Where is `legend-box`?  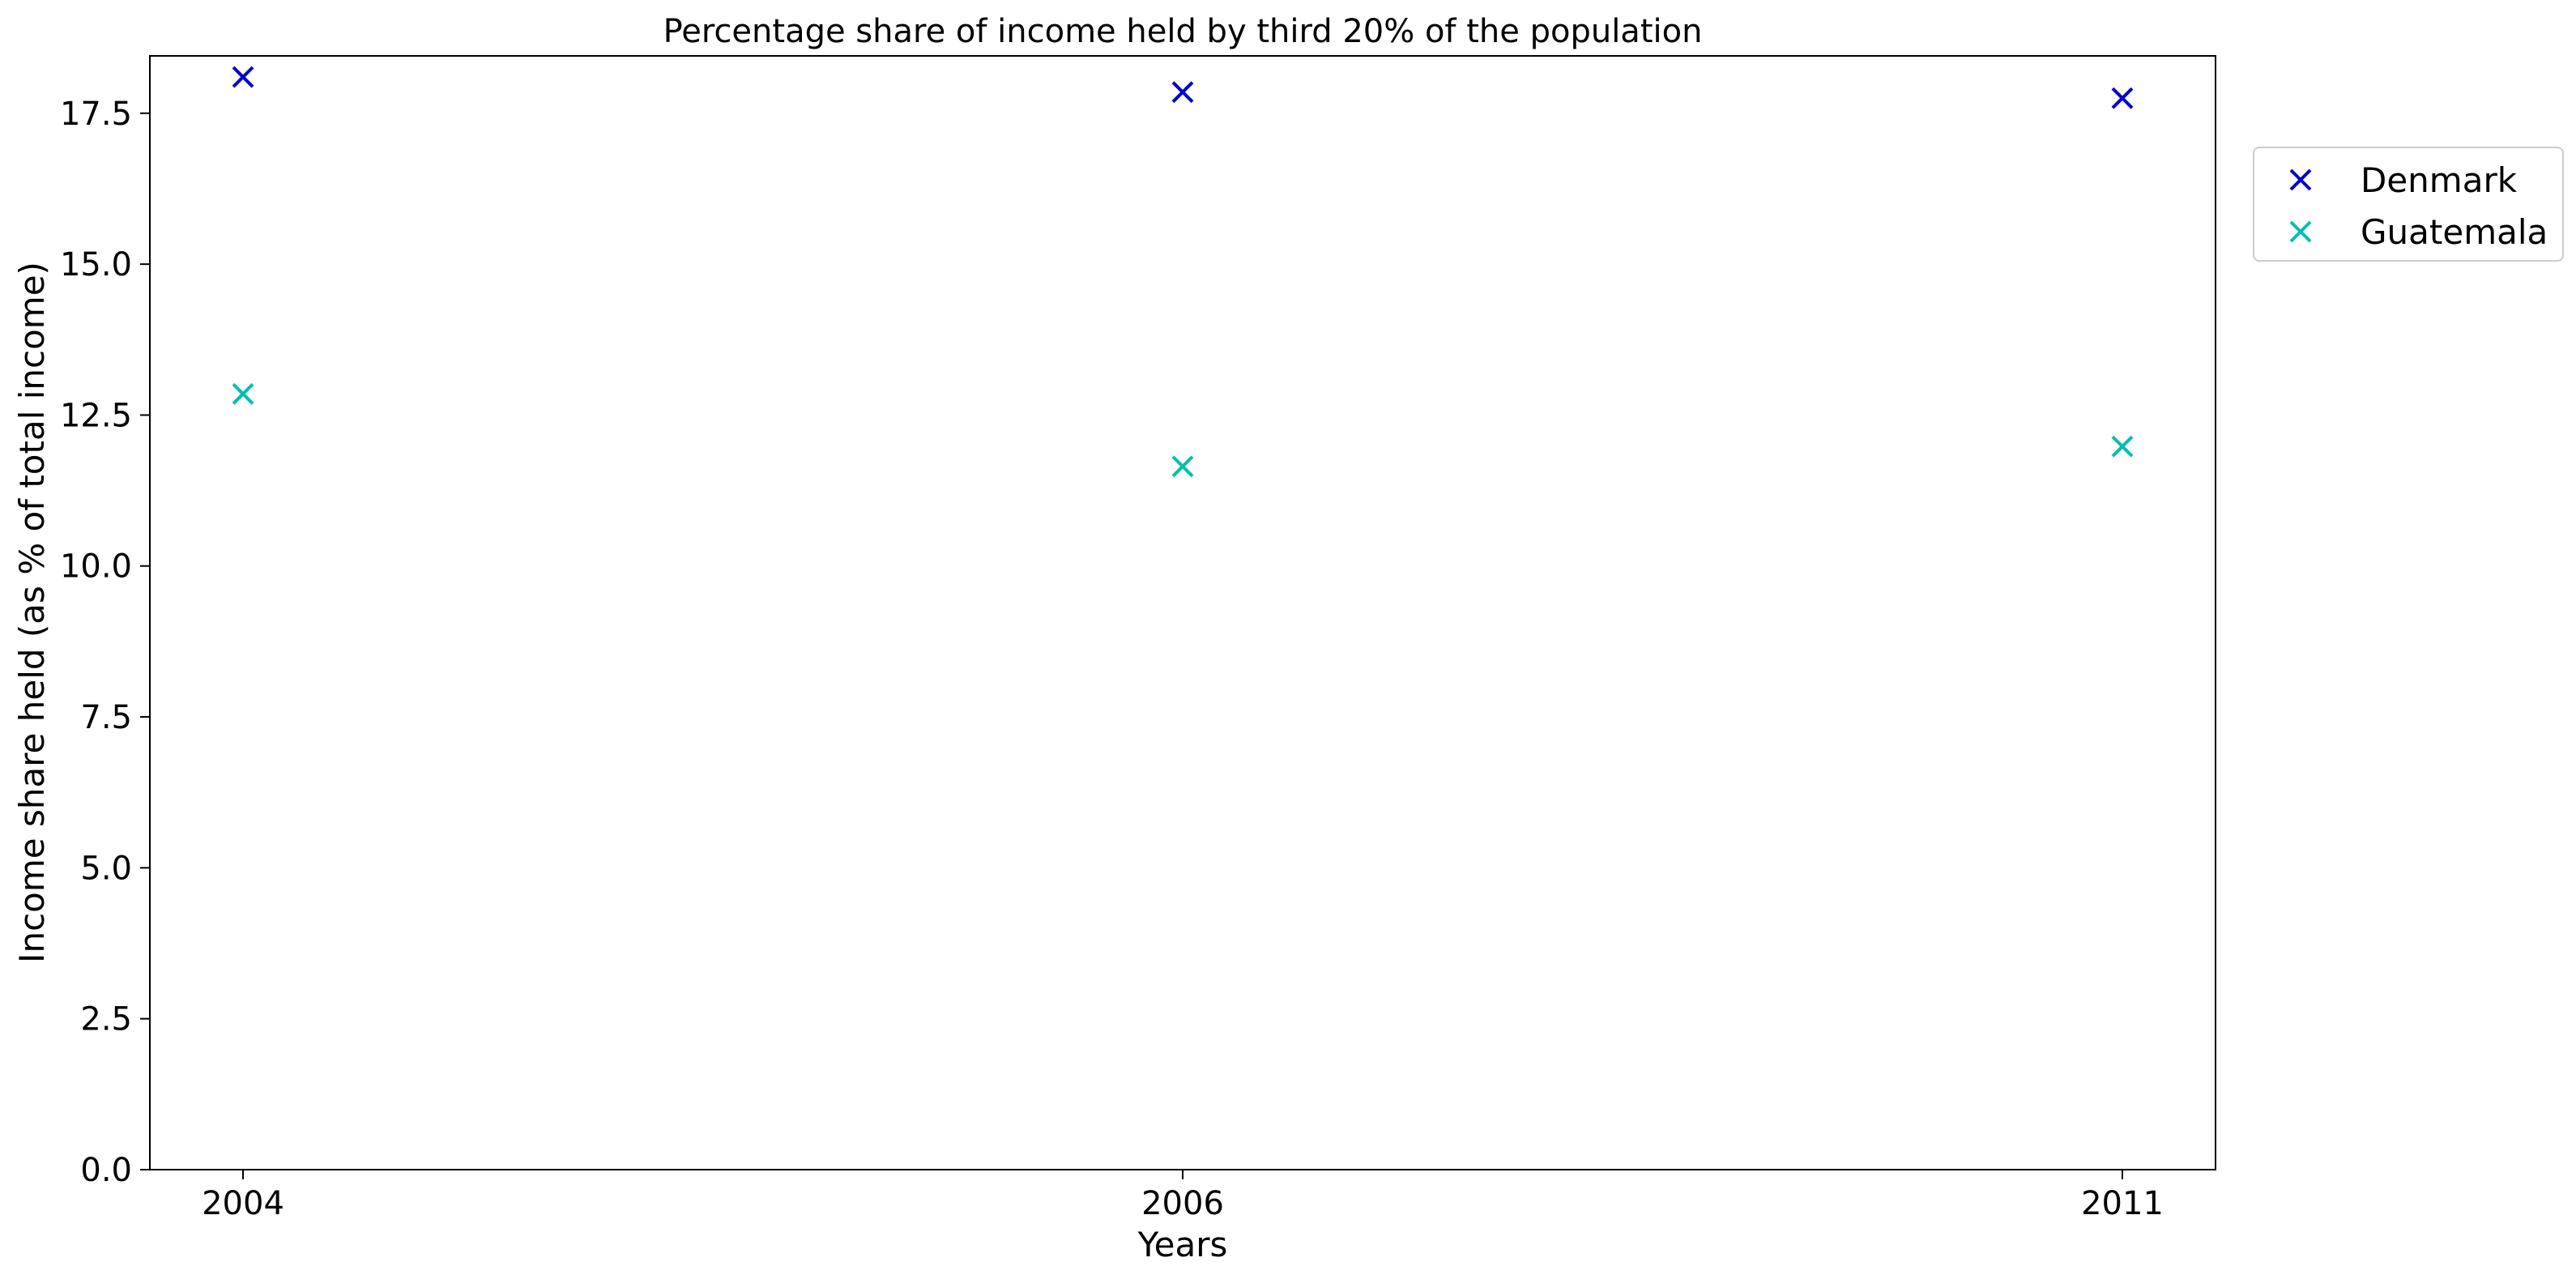
legend-box is located at coordinates (2408, 204).